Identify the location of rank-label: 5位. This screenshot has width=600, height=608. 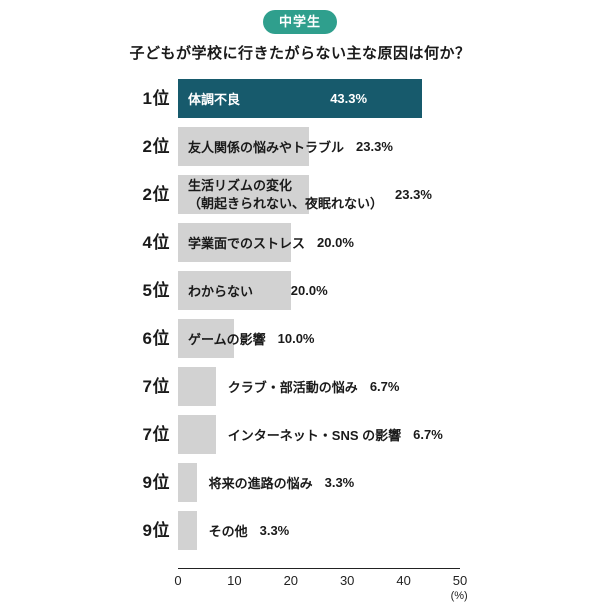
(156, 290).